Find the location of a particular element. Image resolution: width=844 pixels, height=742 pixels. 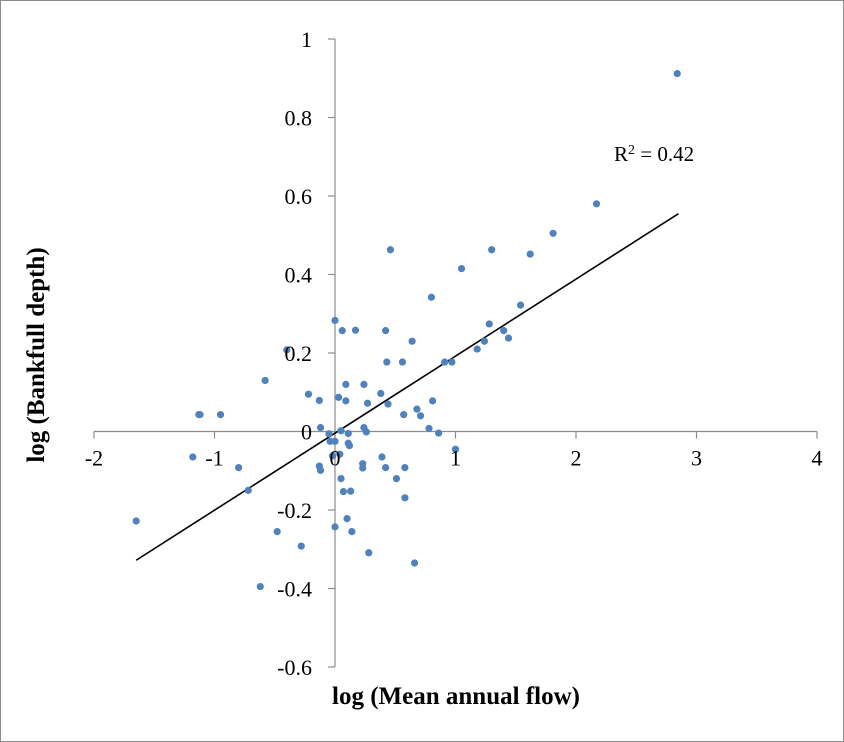

x-tick-label: -2 is located at coordinates (94, 458).